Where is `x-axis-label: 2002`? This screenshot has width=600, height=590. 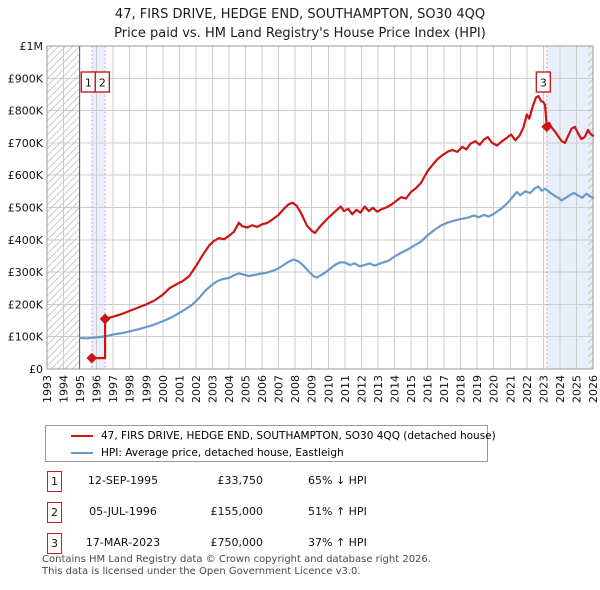 x-axis-label: 2002 is located at coordinates (196, 389).